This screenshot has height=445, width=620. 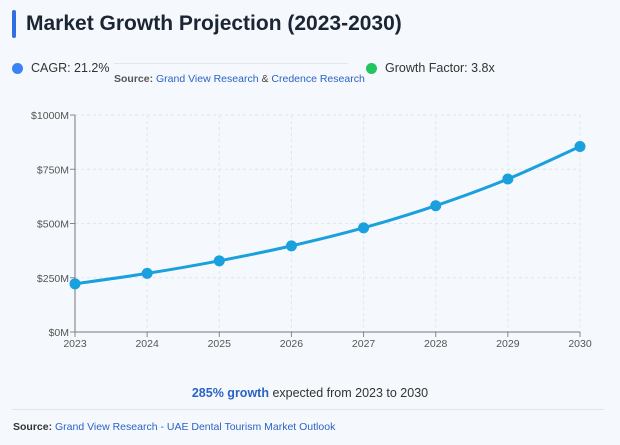 What do you see at coordinates (440, 68) in the screenshot?
I see `growth-label: Growth Factor: 3.8x` at bounding box center [440, 68].